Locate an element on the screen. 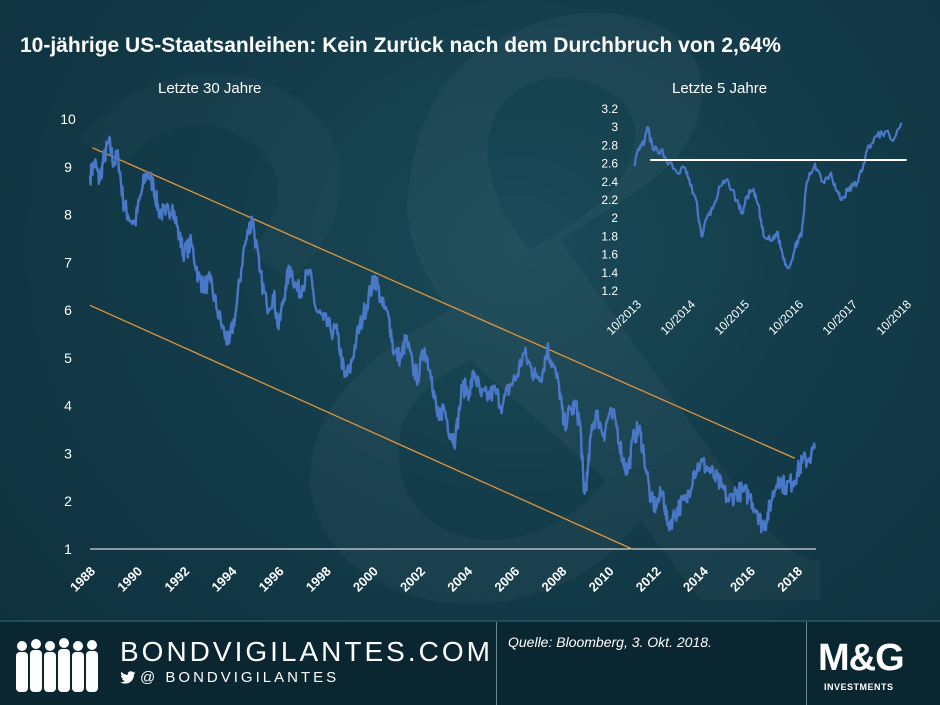 The image size is (940, 705). mg-investments-logo: M&G INVESTMENTS is located at coordinates (873, 670).